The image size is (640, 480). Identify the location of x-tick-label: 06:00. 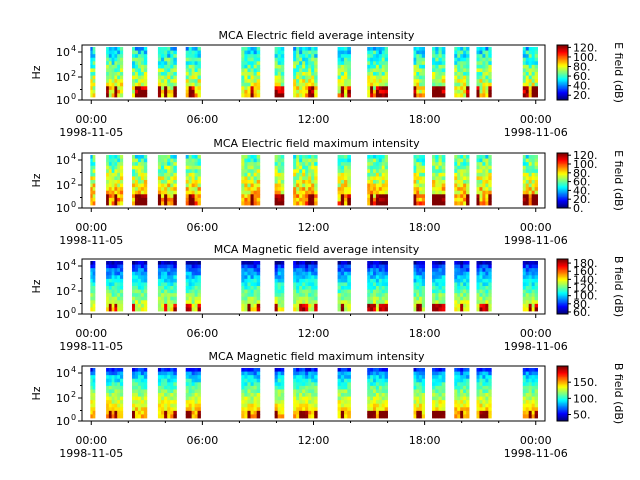
(203, 333).